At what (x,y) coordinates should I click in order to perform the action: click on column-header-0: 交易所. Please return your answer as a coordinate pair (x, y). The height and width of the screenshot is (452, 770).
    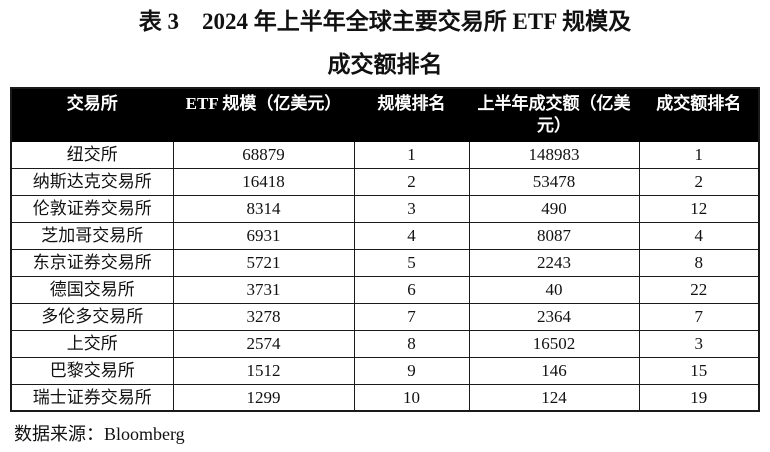
    Looking at the image, I should click on (92, 114).